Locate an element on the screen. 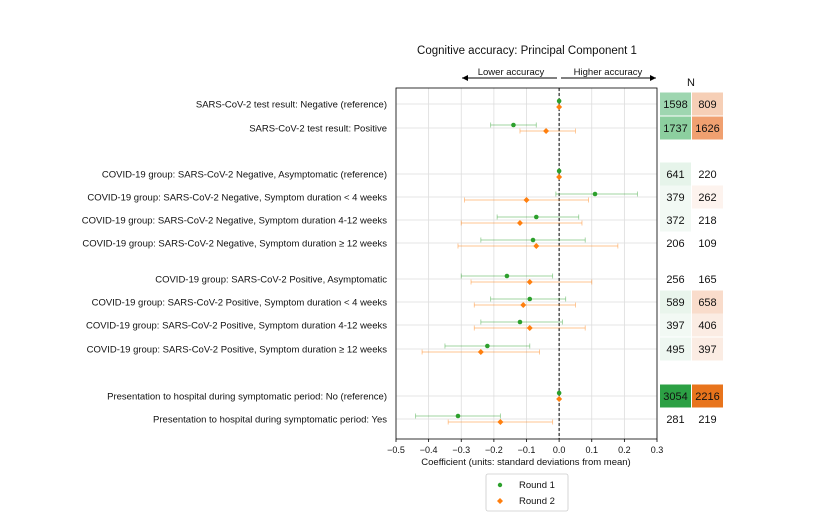 This screenshot has width=831, height=526. higher-accuracy-label: Higher accuracy is located at coordinates (608, 72).